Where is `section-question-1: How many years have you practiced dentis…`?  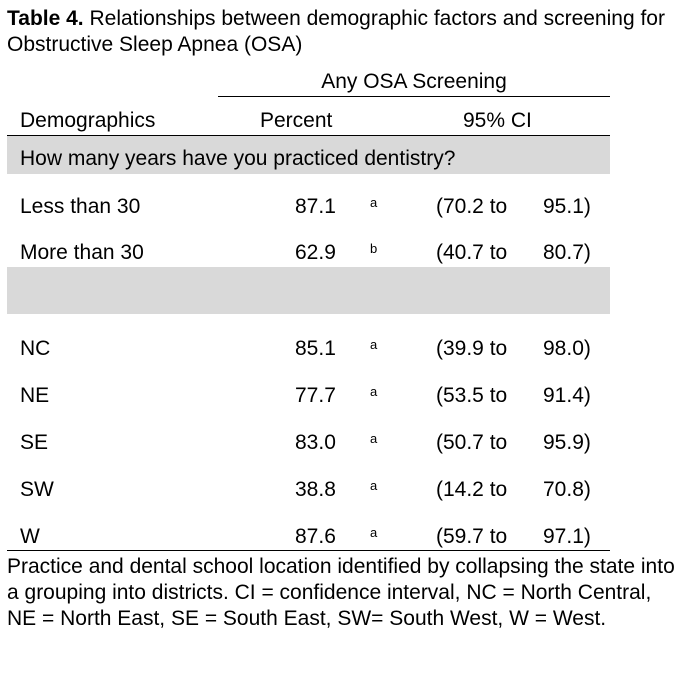
section-question-1: How many years have you practiced dentis… is located at coordinates (238, 158).